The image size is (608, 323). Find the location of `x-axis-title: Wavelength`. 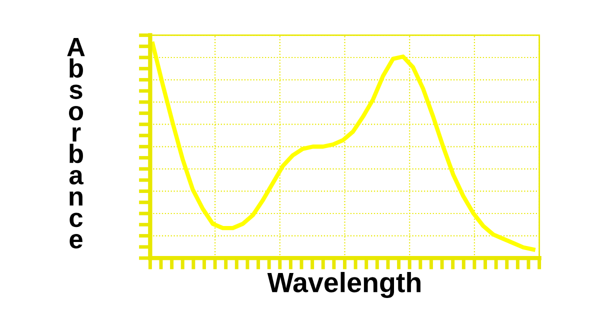

x-axis-title: Wavelength is located at coordinates (343, 285).